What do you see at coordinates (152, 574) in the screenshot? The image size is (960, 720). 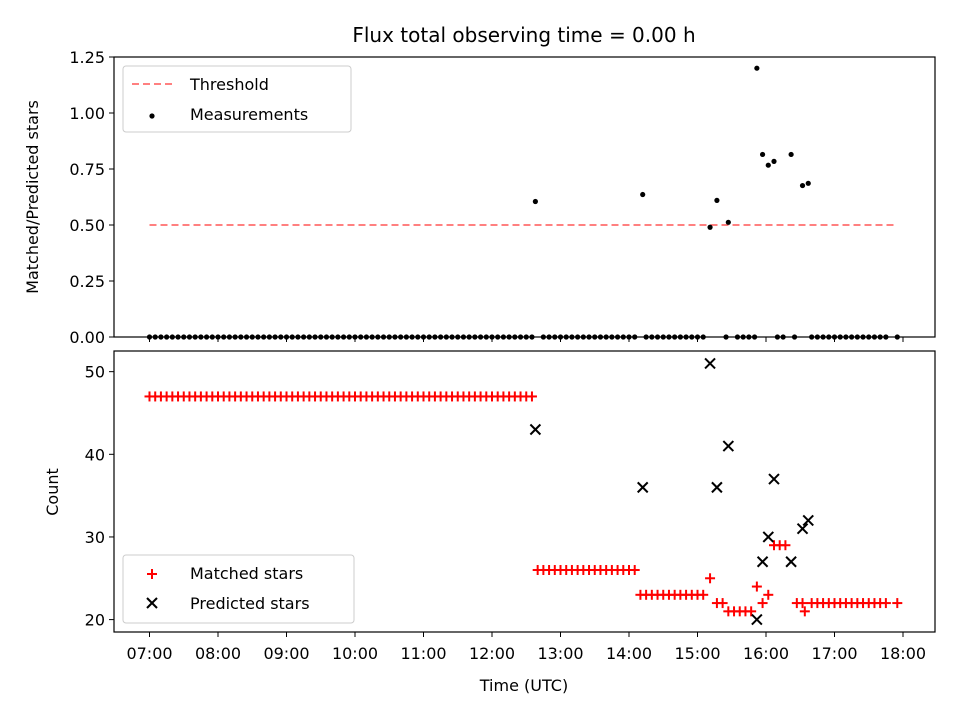 I see `legend-matched-swatch` at bounding box center [152, 574].